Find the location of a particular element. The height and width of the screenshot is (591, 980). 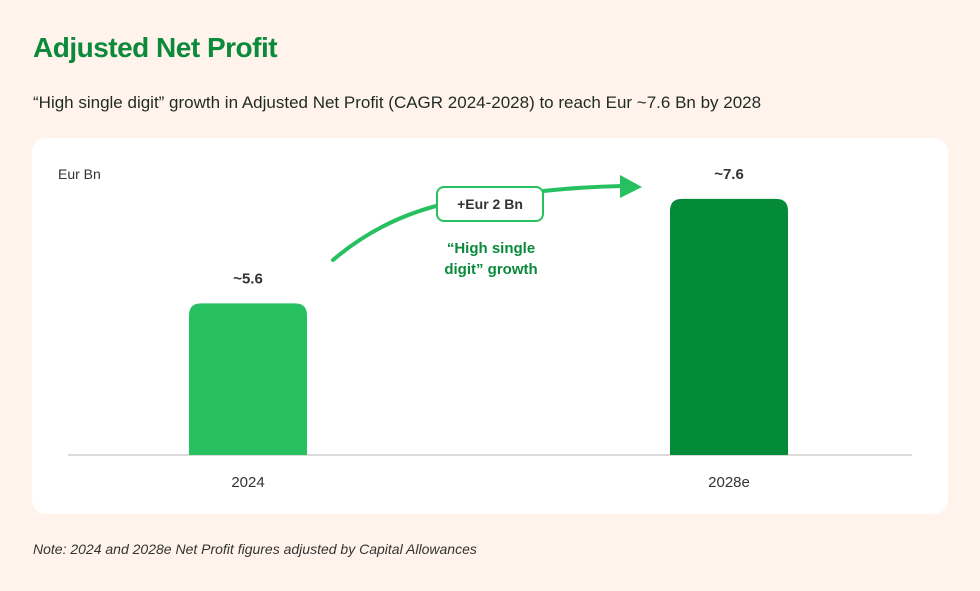

delta-badge is located at coordinates (490, 204).